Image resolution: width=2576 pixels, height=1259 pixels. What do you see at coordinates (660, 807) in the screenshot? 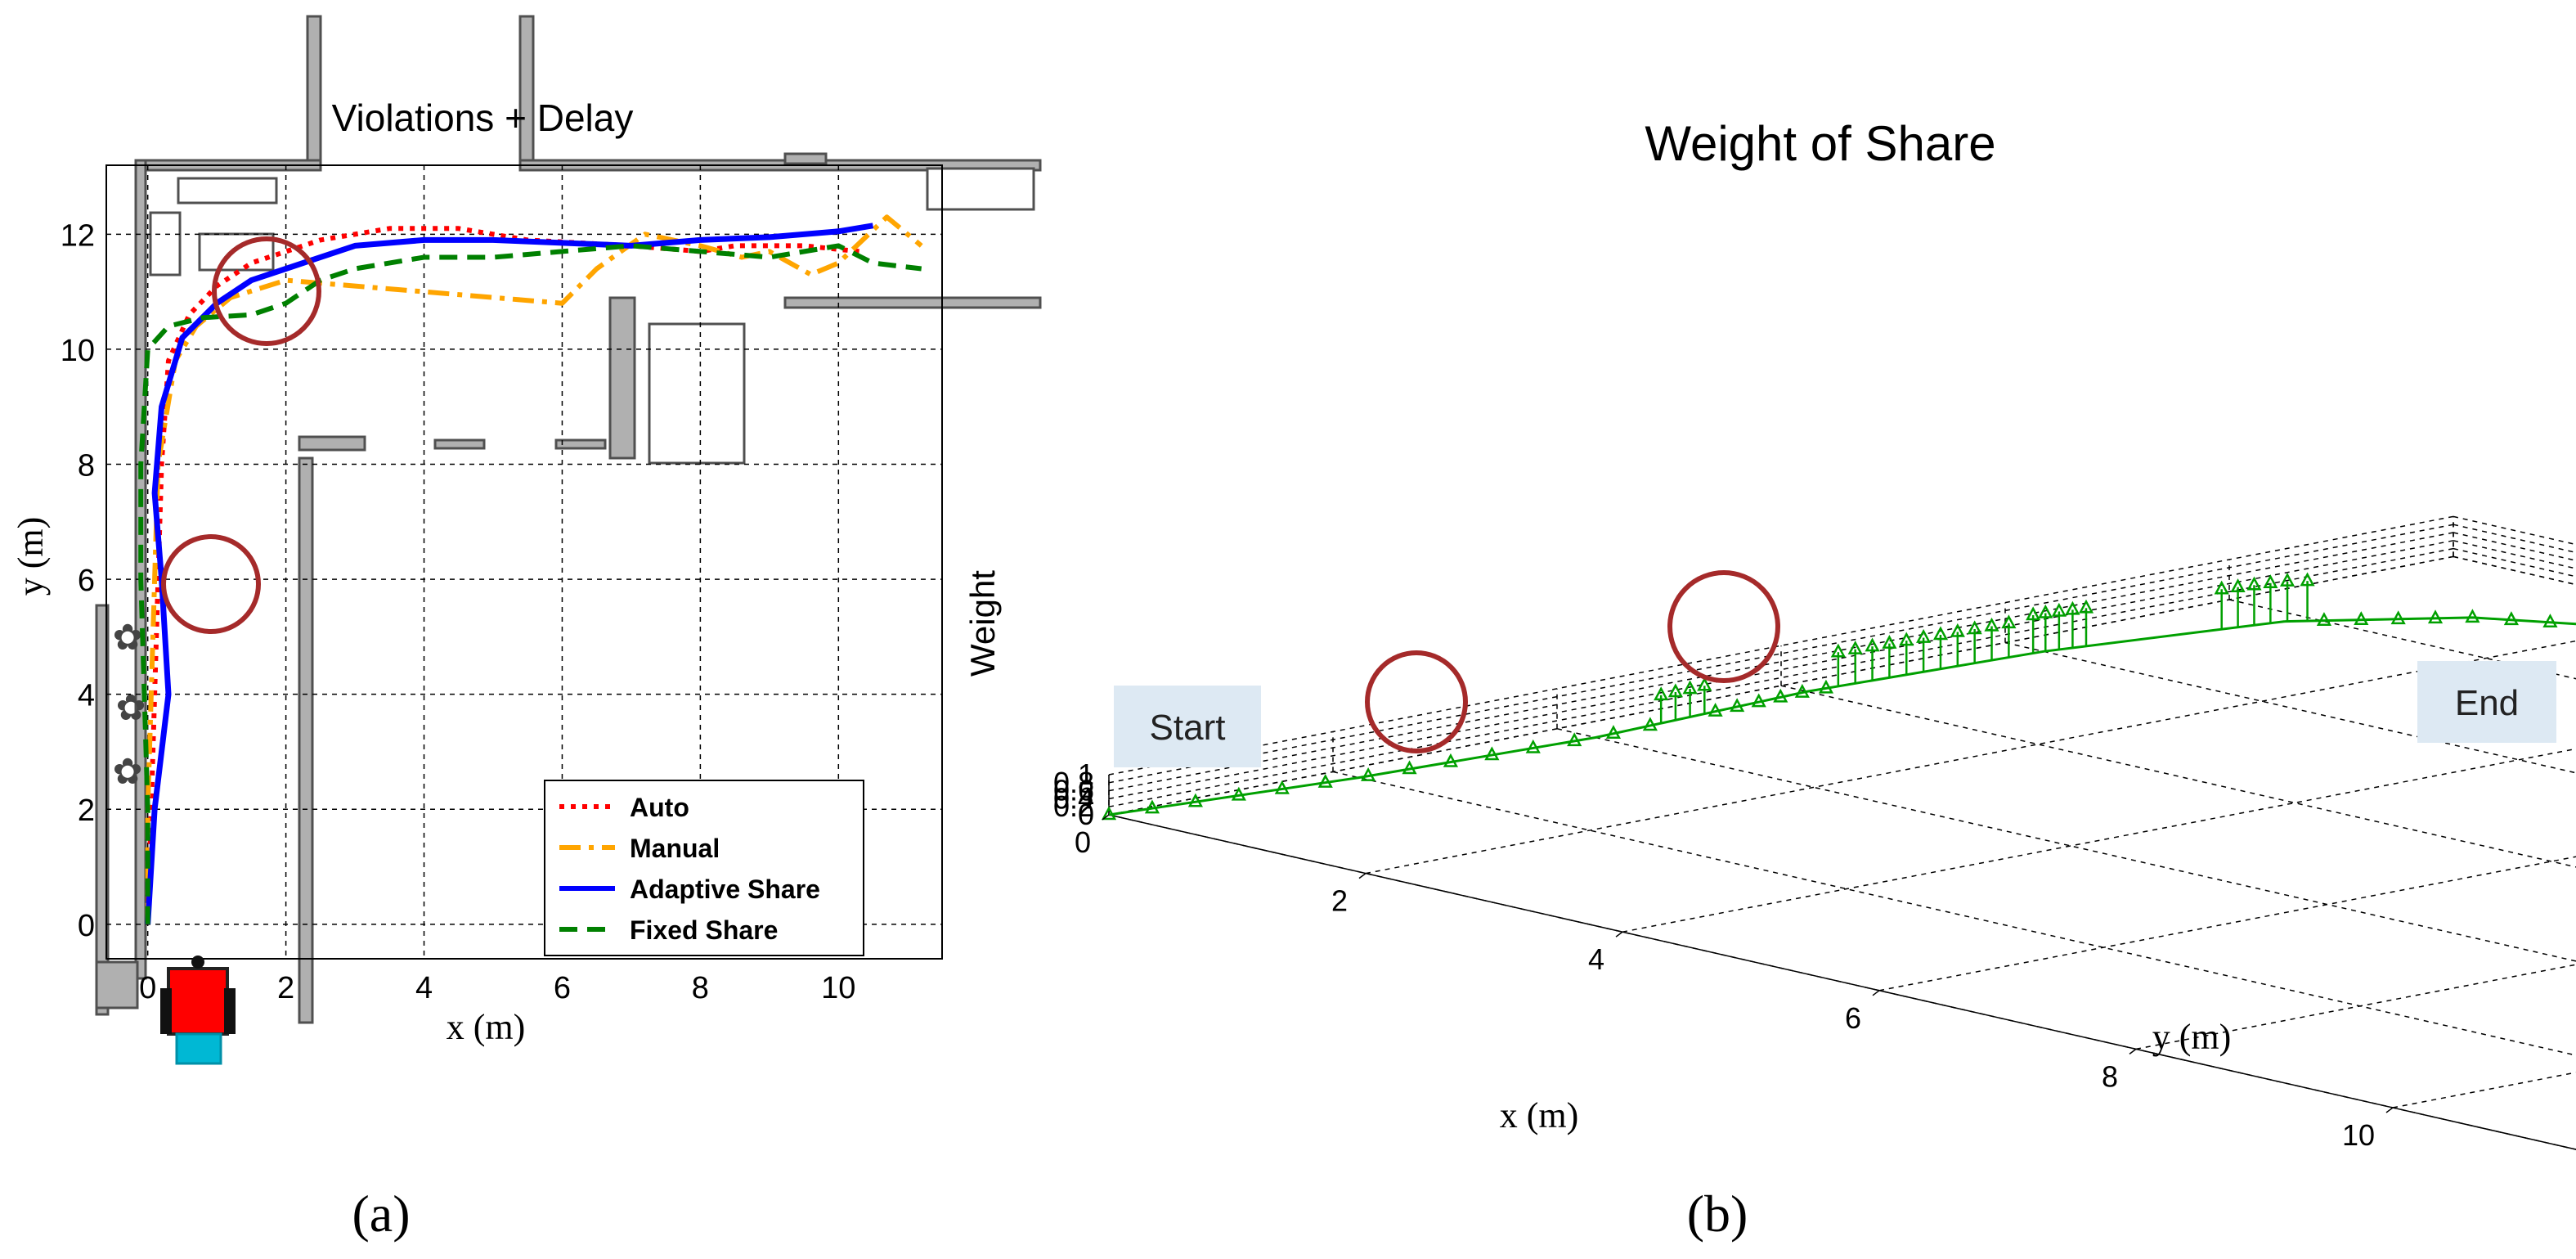
I see `legend-label: Auto` at bounding box center [660, 807].